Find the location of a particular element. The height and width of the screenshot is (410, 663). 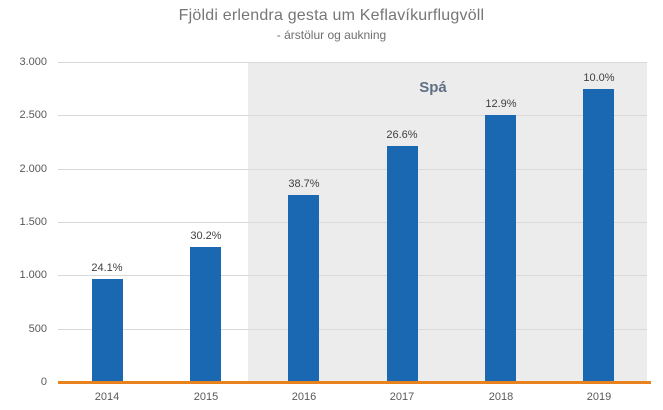

bar-2018 is located at coordinates (500, 248).